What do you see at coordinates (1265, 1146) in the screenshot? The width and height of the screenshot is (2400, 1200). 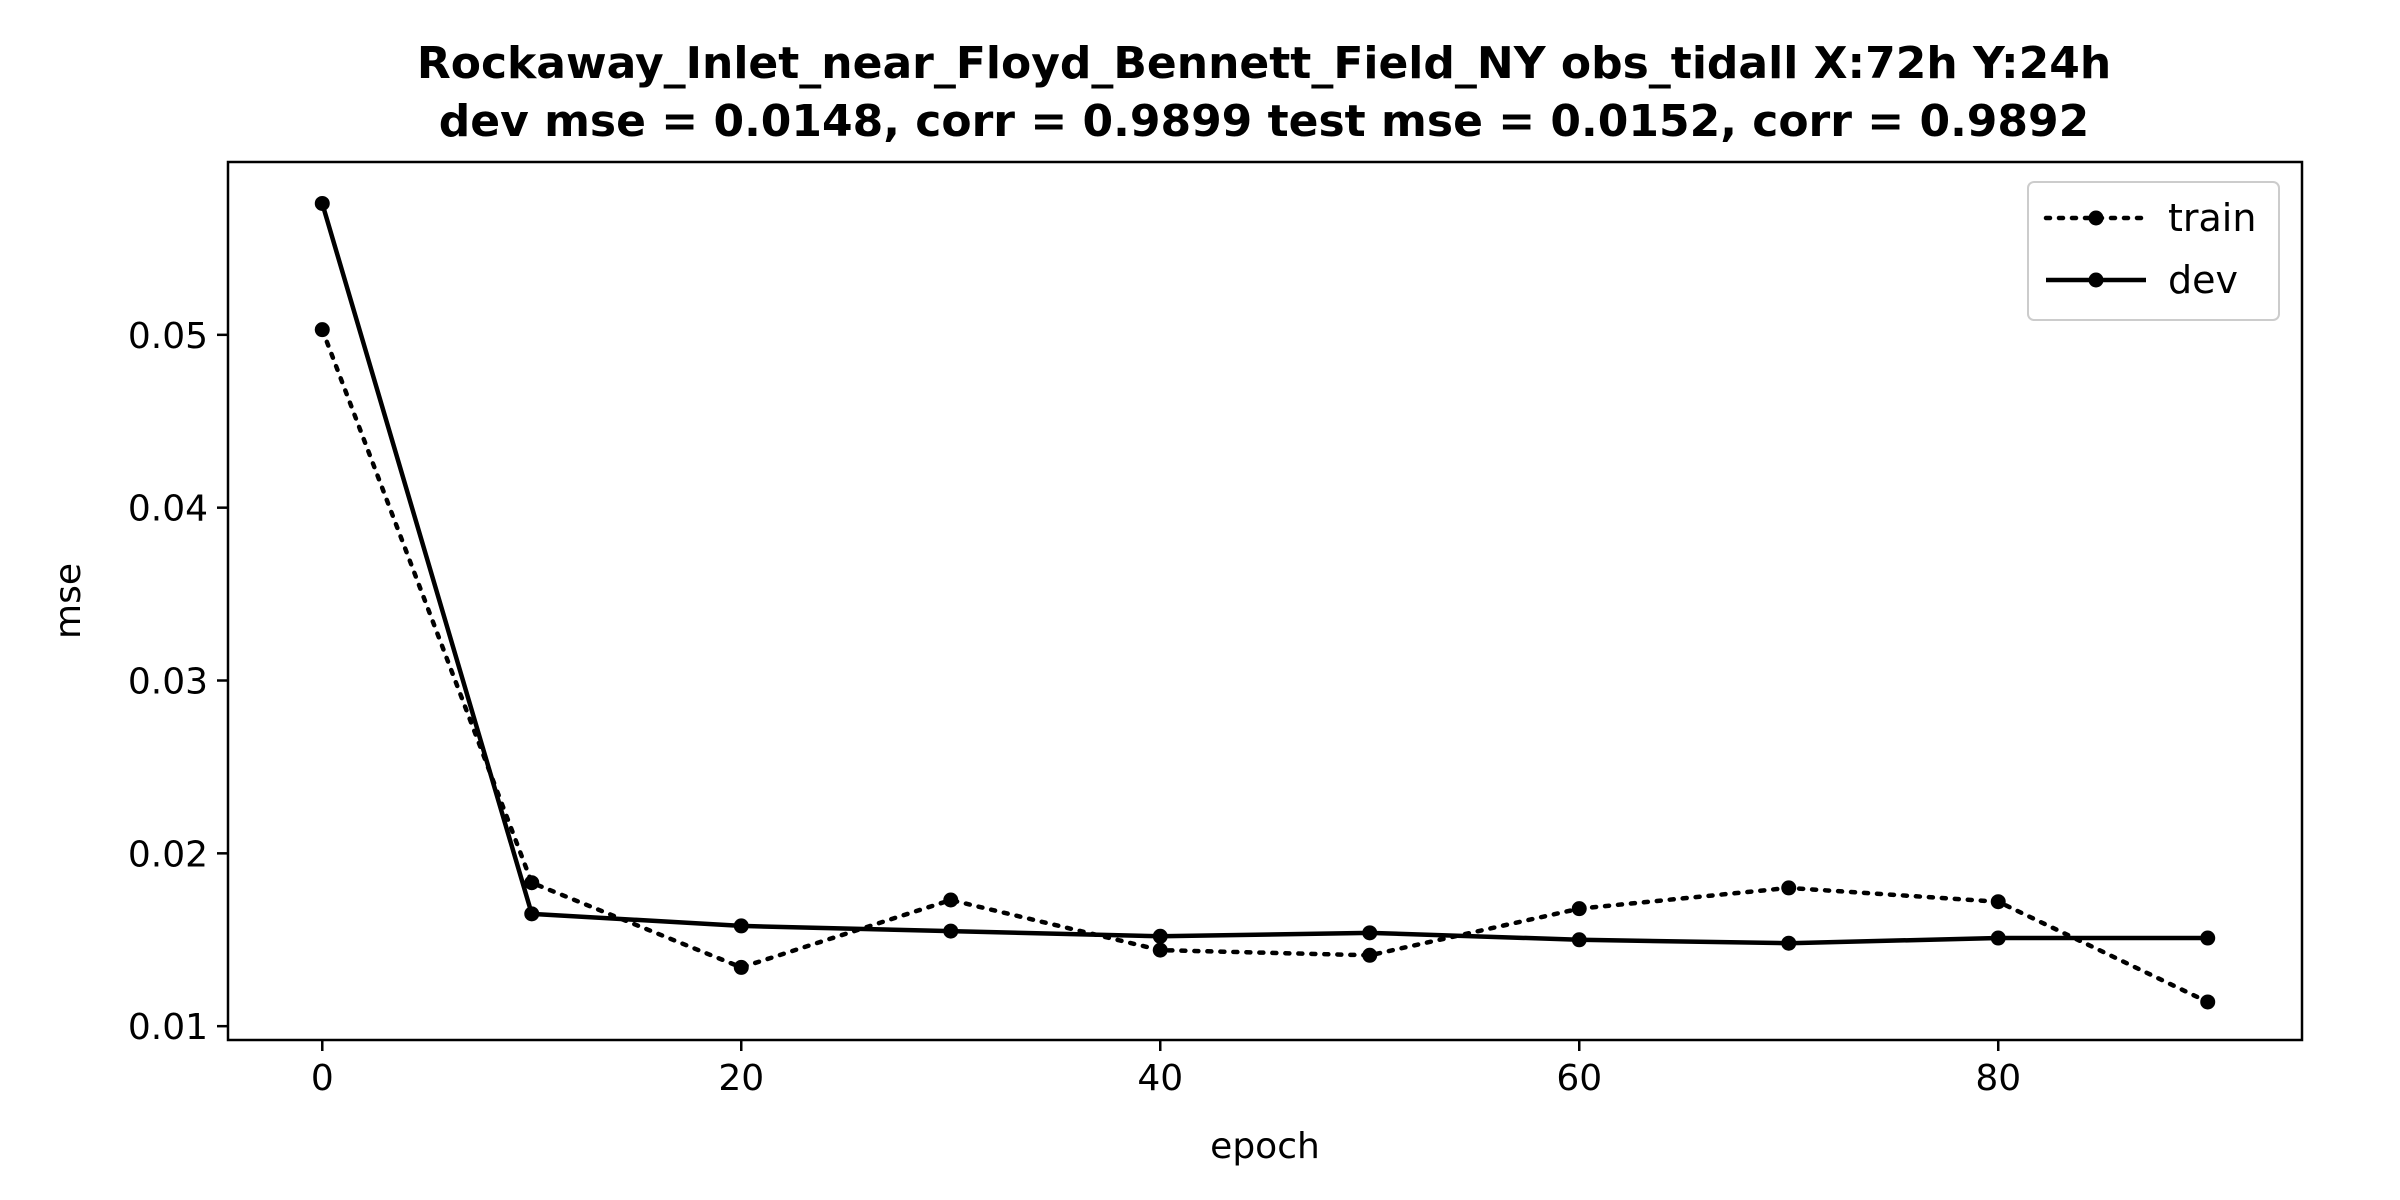 I see `x-axis-label: epoch` at bounding box center [1265, 1146].